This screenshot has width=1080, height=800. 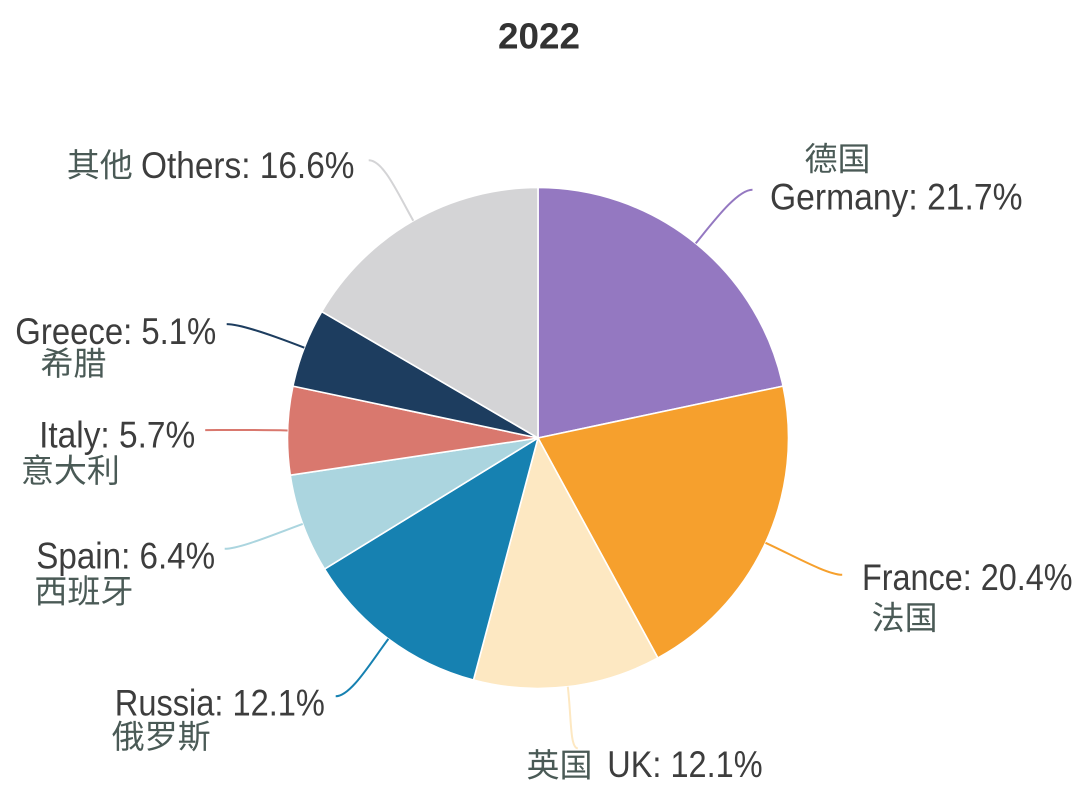 What do you see at coordinates (125, 555) in the screenshot?
I see `svg-text: Spain: 6.4%` at bounding box center [125, 555].